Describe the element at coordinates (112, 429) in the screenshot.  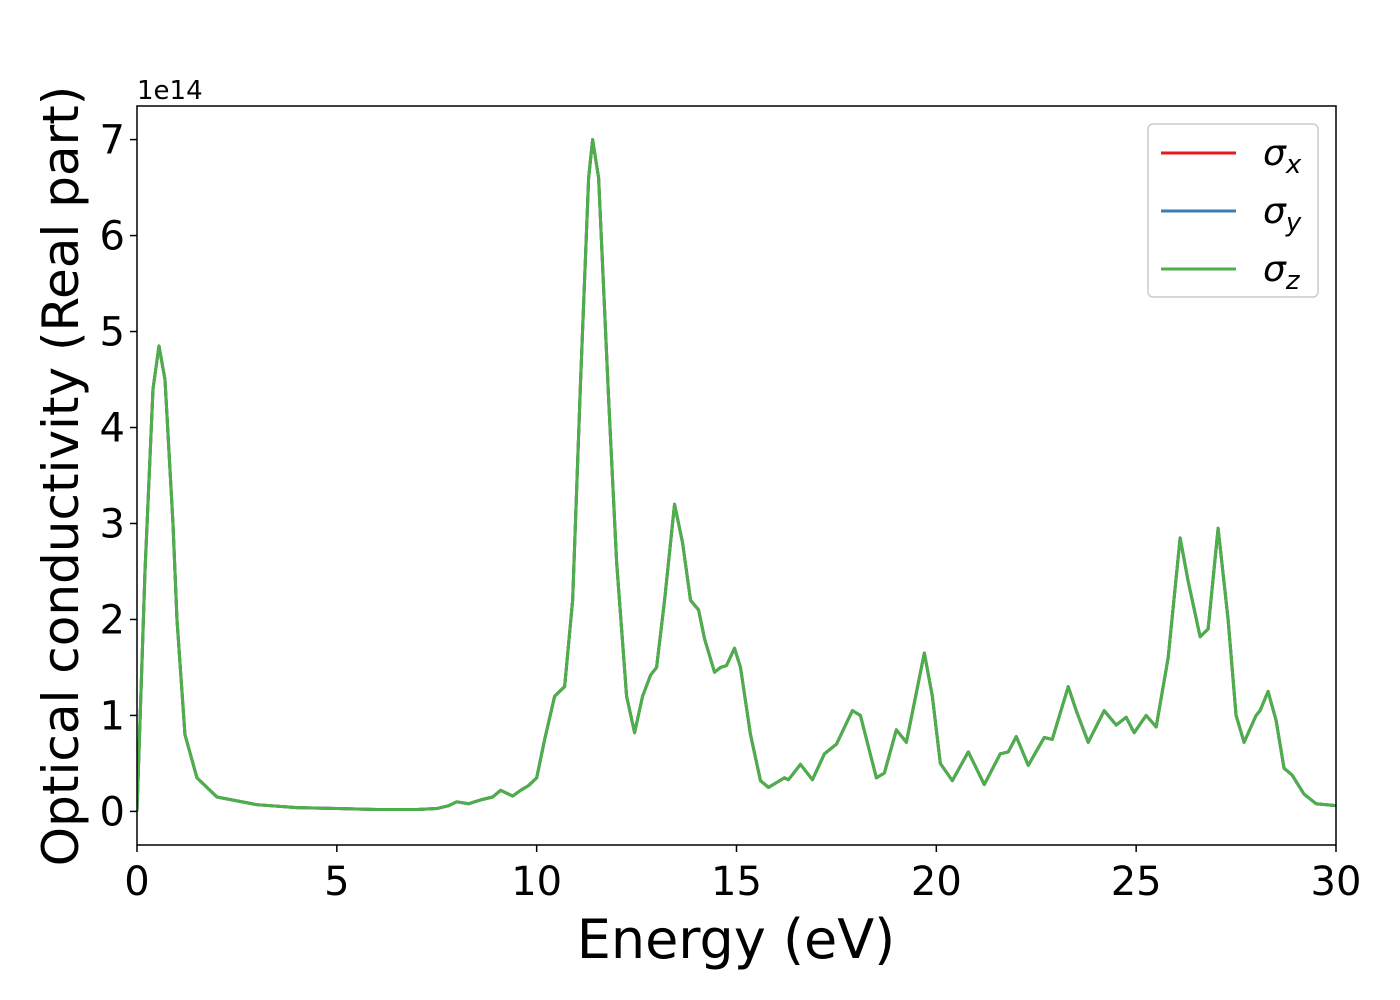
I see `y-tick-label: 4` at that location.